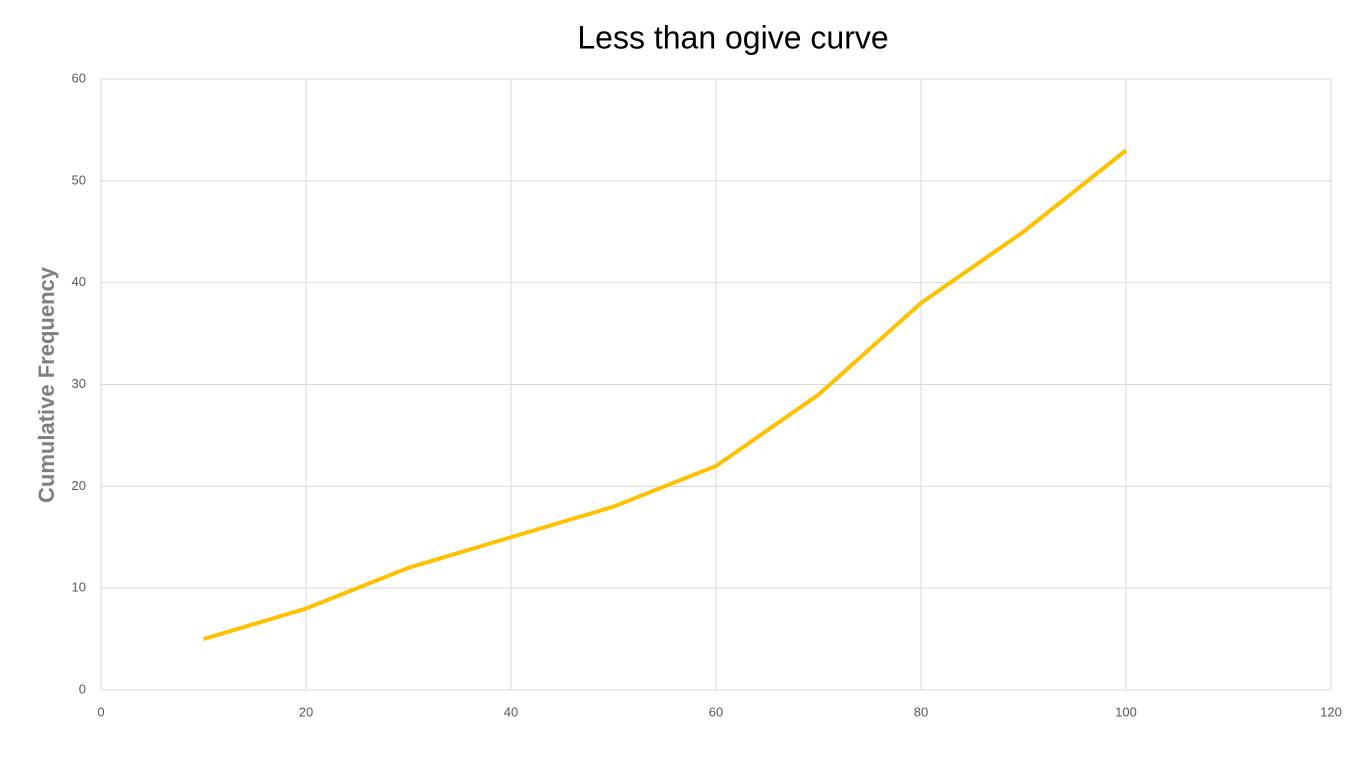  Describe the element at coordinates (79, 383) in the screenshot. I see `y-tick-label: 30` at that location.